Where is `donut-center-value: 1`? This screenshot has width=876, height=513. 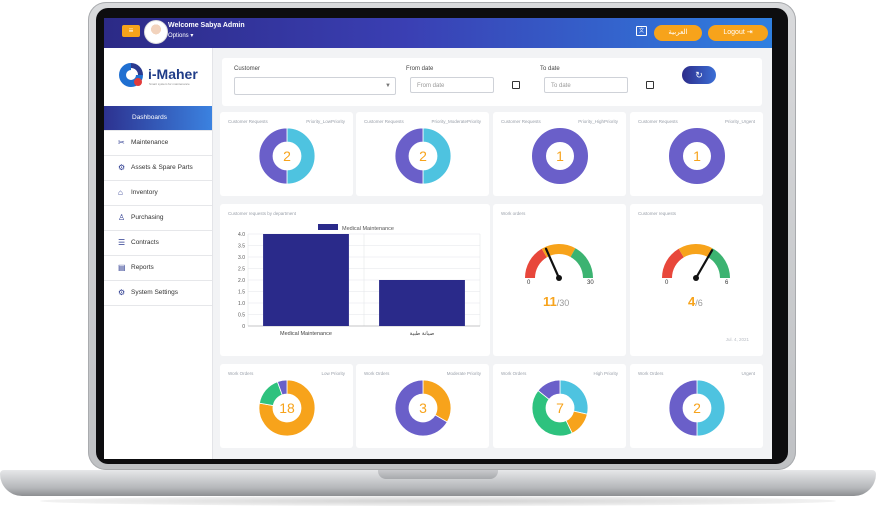 donut-center-value: 1 is located at coordinates (697, 156).